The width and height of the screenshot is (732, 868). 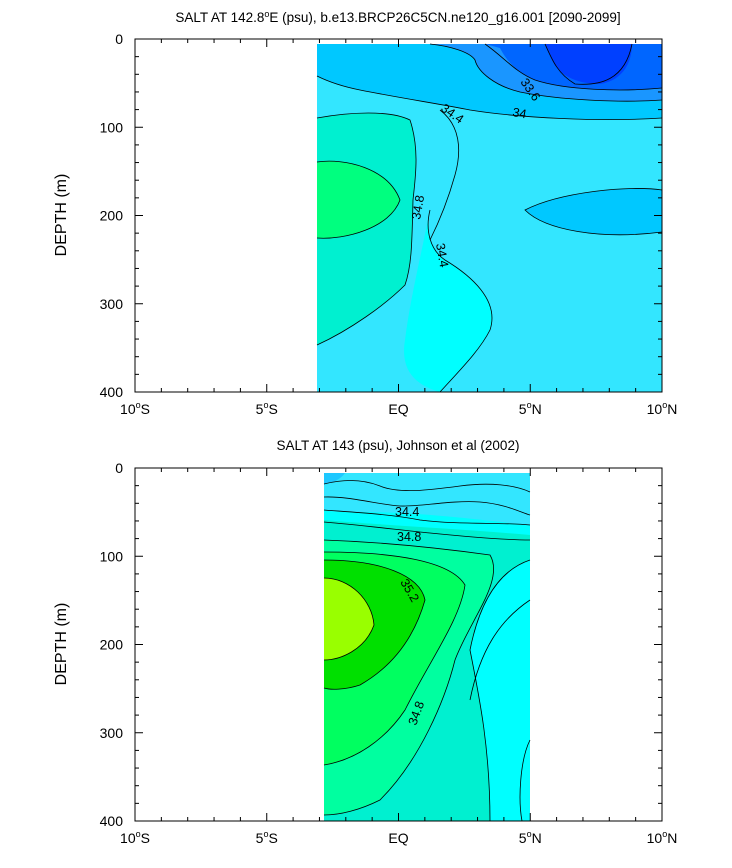 I want to click on band-lt-34.0, so click(x=334, y=478).